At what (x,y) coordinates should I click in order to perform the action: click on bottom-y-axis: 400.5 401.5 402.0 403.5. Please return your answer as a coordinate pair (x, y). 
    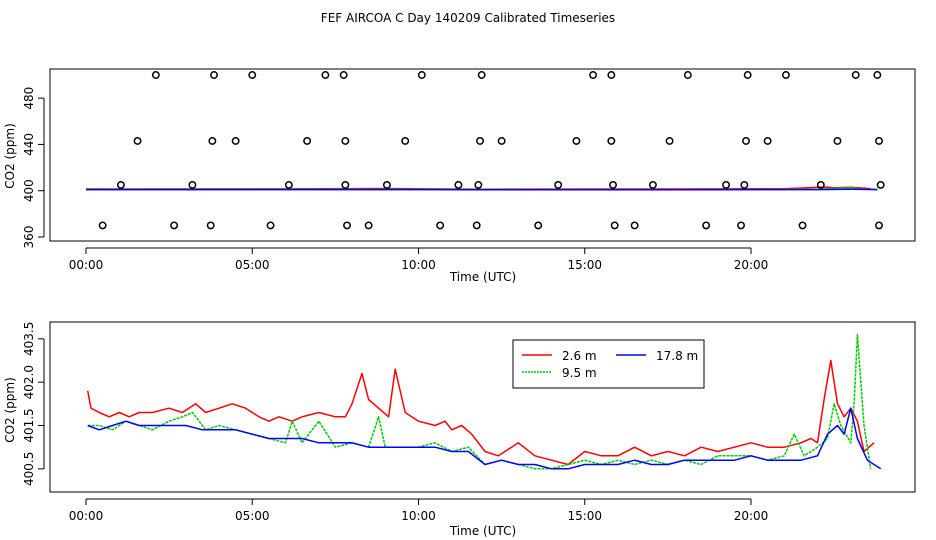
    Looking at the image, I should click on (33, 404).